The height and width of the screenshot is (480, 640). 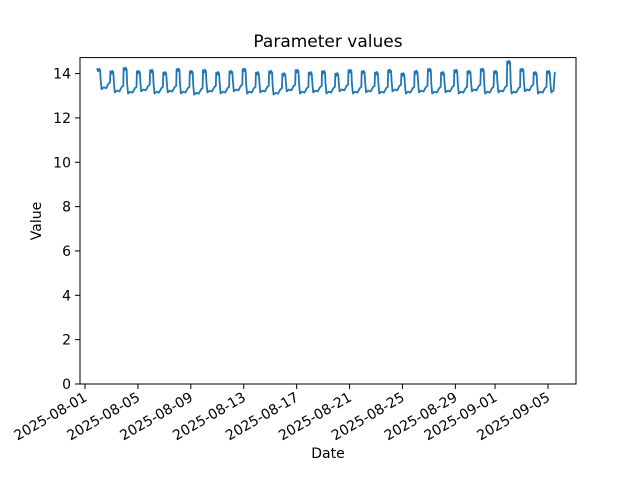 What do you see at coordinates (66, 208) in the screenshot?
I see `y-tick-label: 8` at bounding box center [66, 208].